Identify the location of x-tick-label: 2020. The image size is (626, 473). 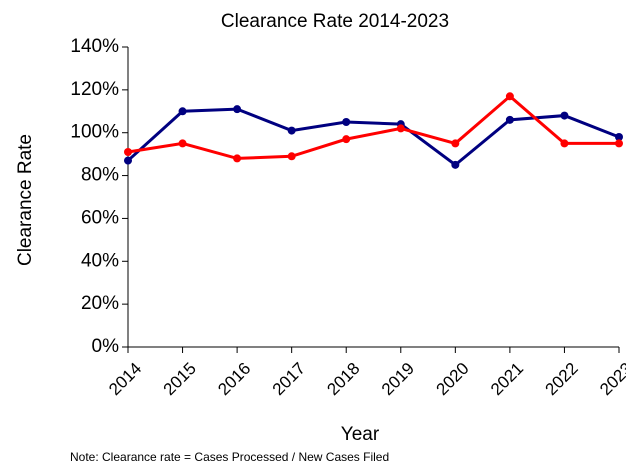
(452, 379).